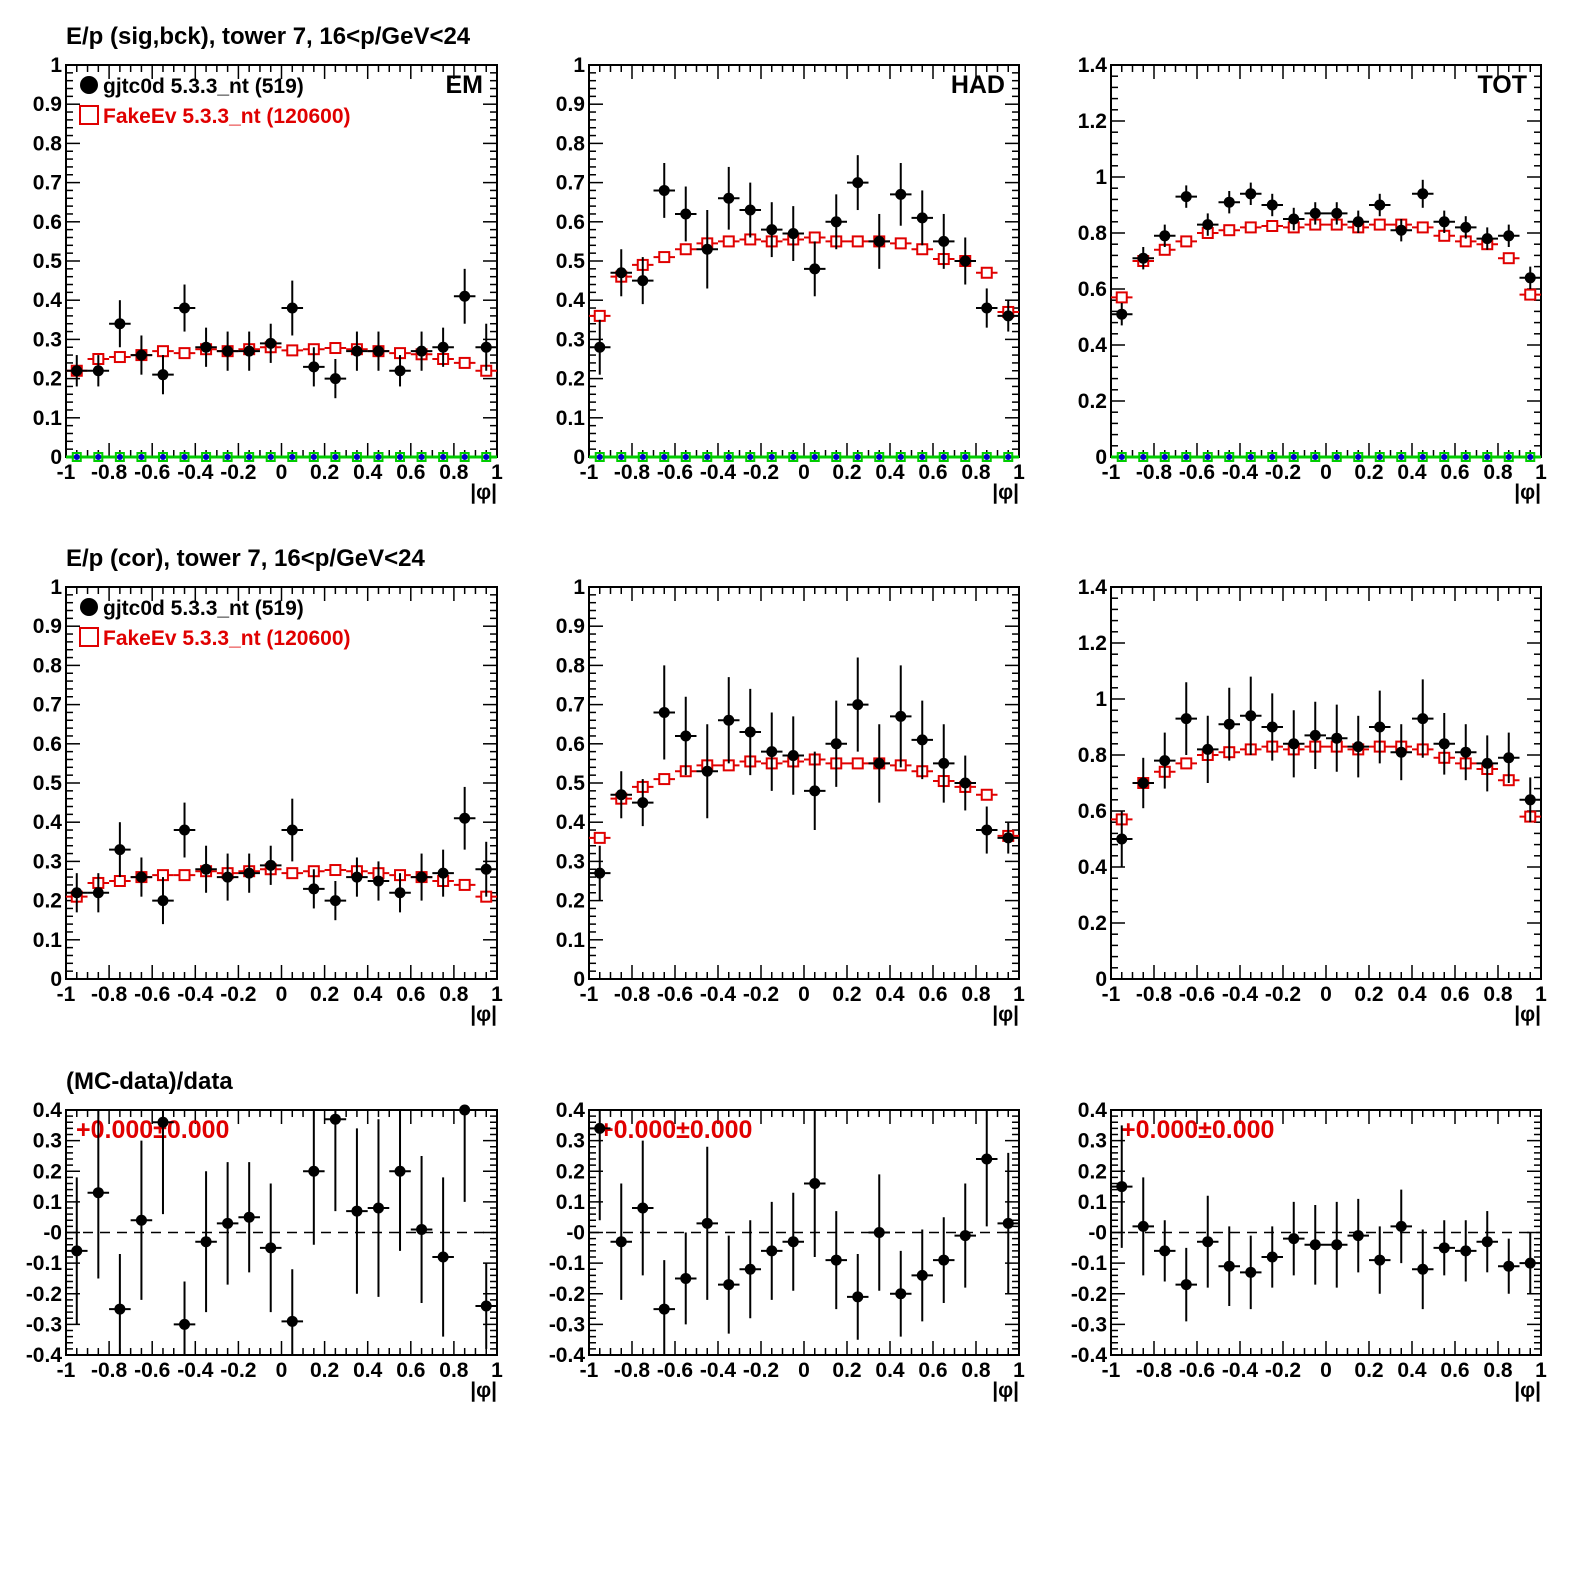  I want to click on x-tick-label: 1, so click(1019, 472).